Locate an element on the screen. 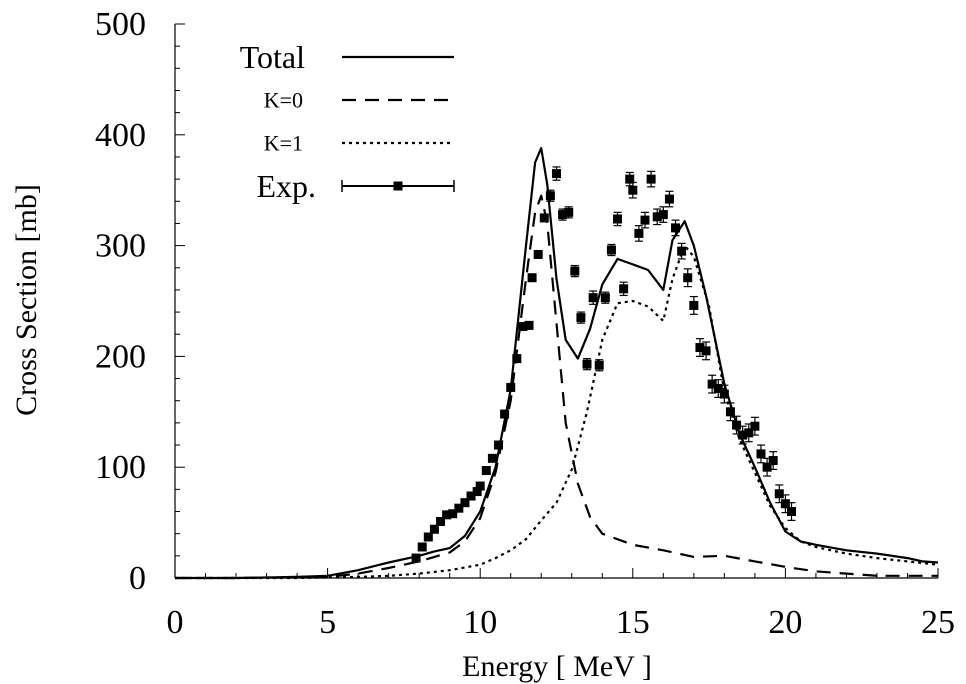 This screenshot has width=966, height=684. y-tick-label: 400 is located at coordinates (120, 135).